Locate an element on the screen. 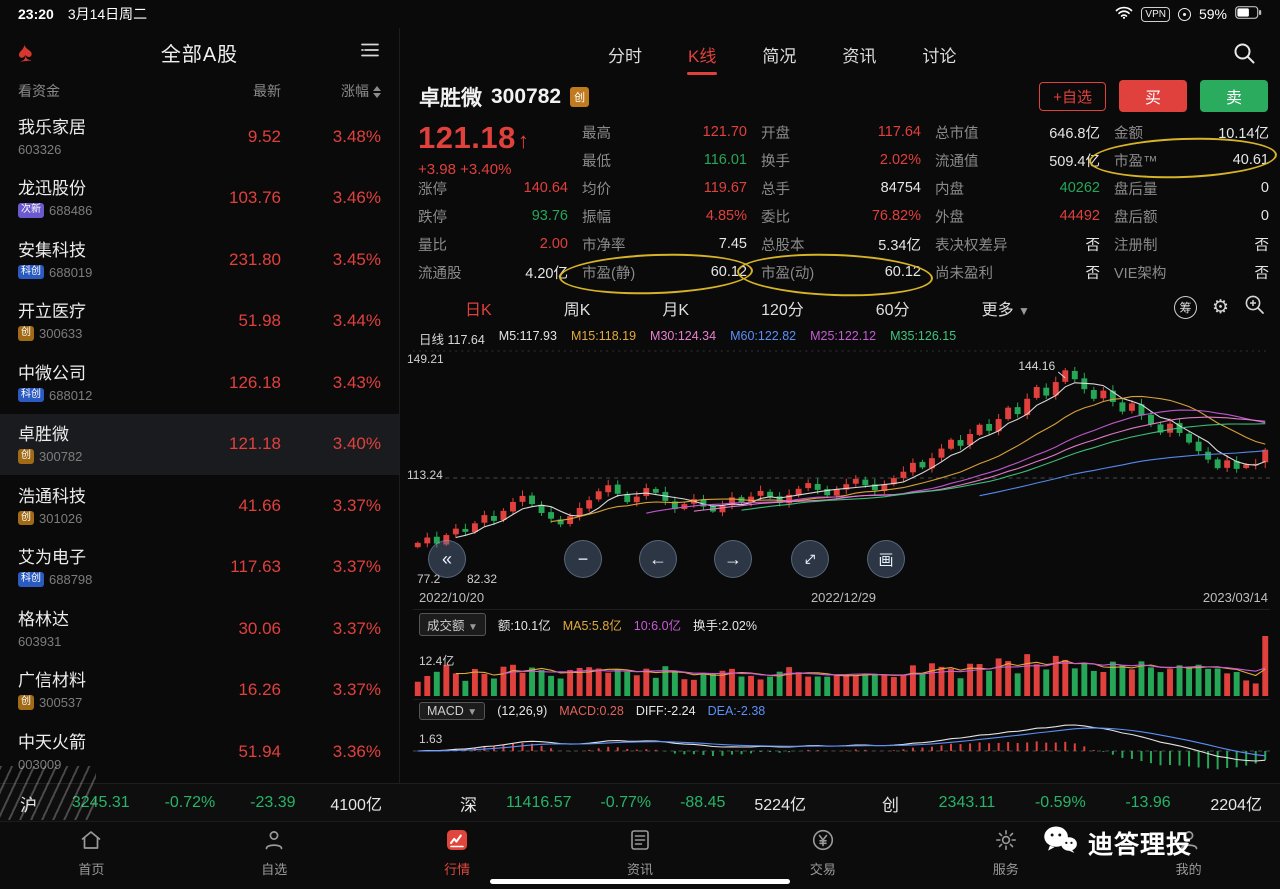  row-stock-code: 688798 is located at coordinates (71, 580).